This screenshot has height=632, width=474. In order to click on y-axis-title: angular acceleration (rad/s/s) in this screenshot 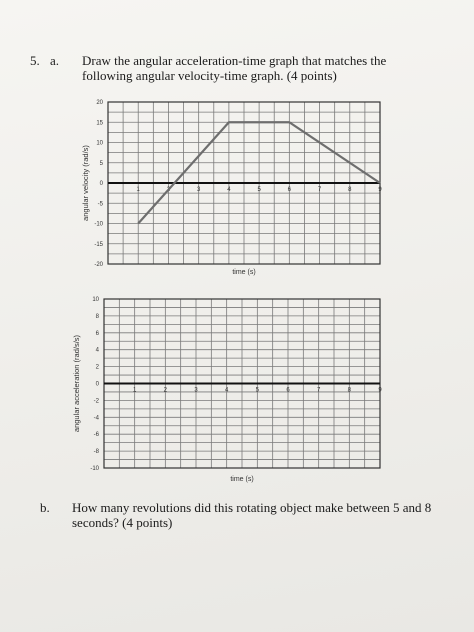, I will do `click(76, 383)`.